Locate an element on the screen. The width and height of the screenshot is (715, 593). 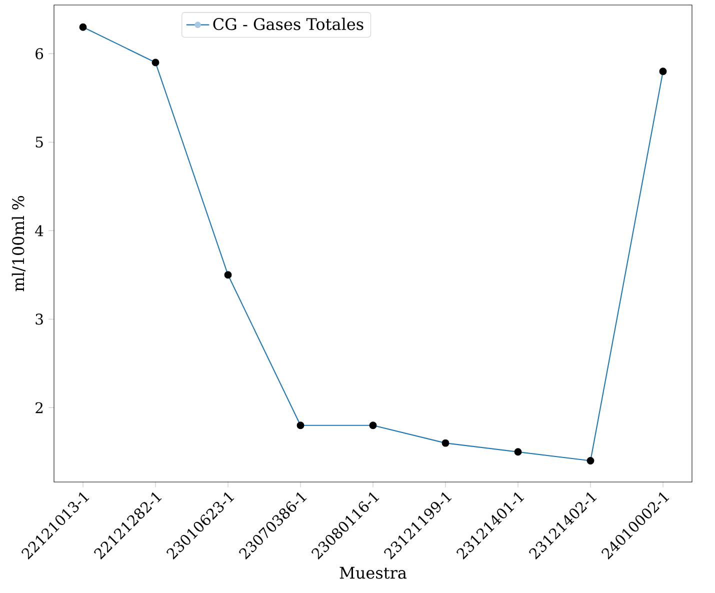
x-axis-title: Muestra is located at coordinates (373, 572).